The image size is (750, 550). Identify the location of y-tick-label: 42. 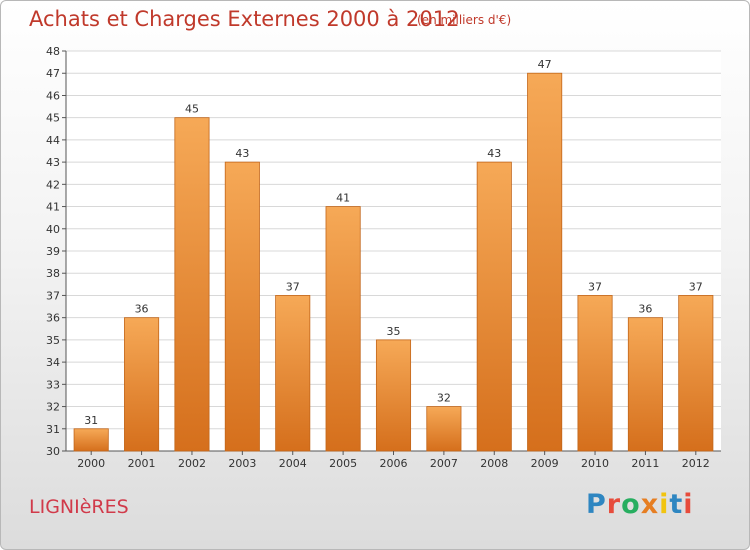
(53, 184).